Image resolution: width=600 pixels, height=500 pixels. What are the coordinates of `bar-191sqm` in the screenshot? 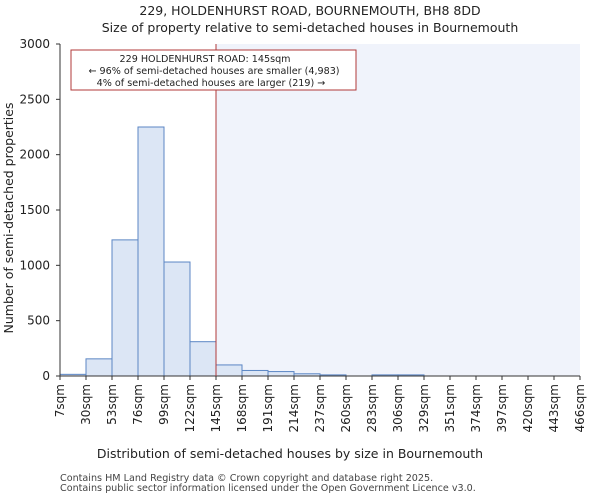 It's located at (281, 374).